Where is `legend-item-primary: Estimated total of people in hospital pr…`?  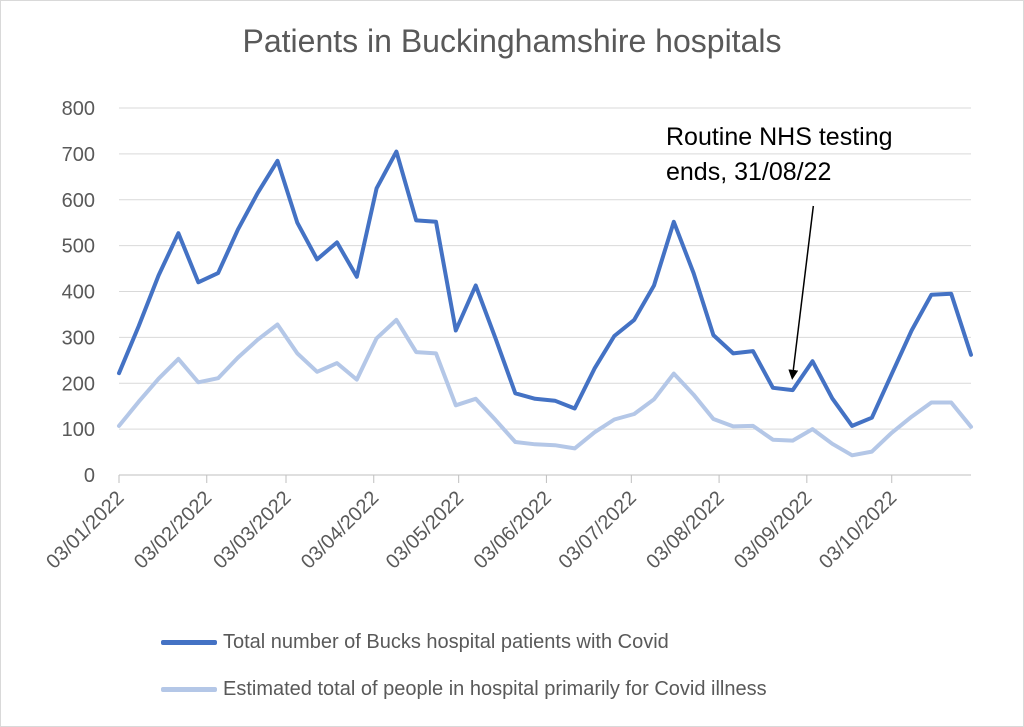
legend-item-primary: Estimated total of people in hospital pr… is located at coordinates (464, 689).